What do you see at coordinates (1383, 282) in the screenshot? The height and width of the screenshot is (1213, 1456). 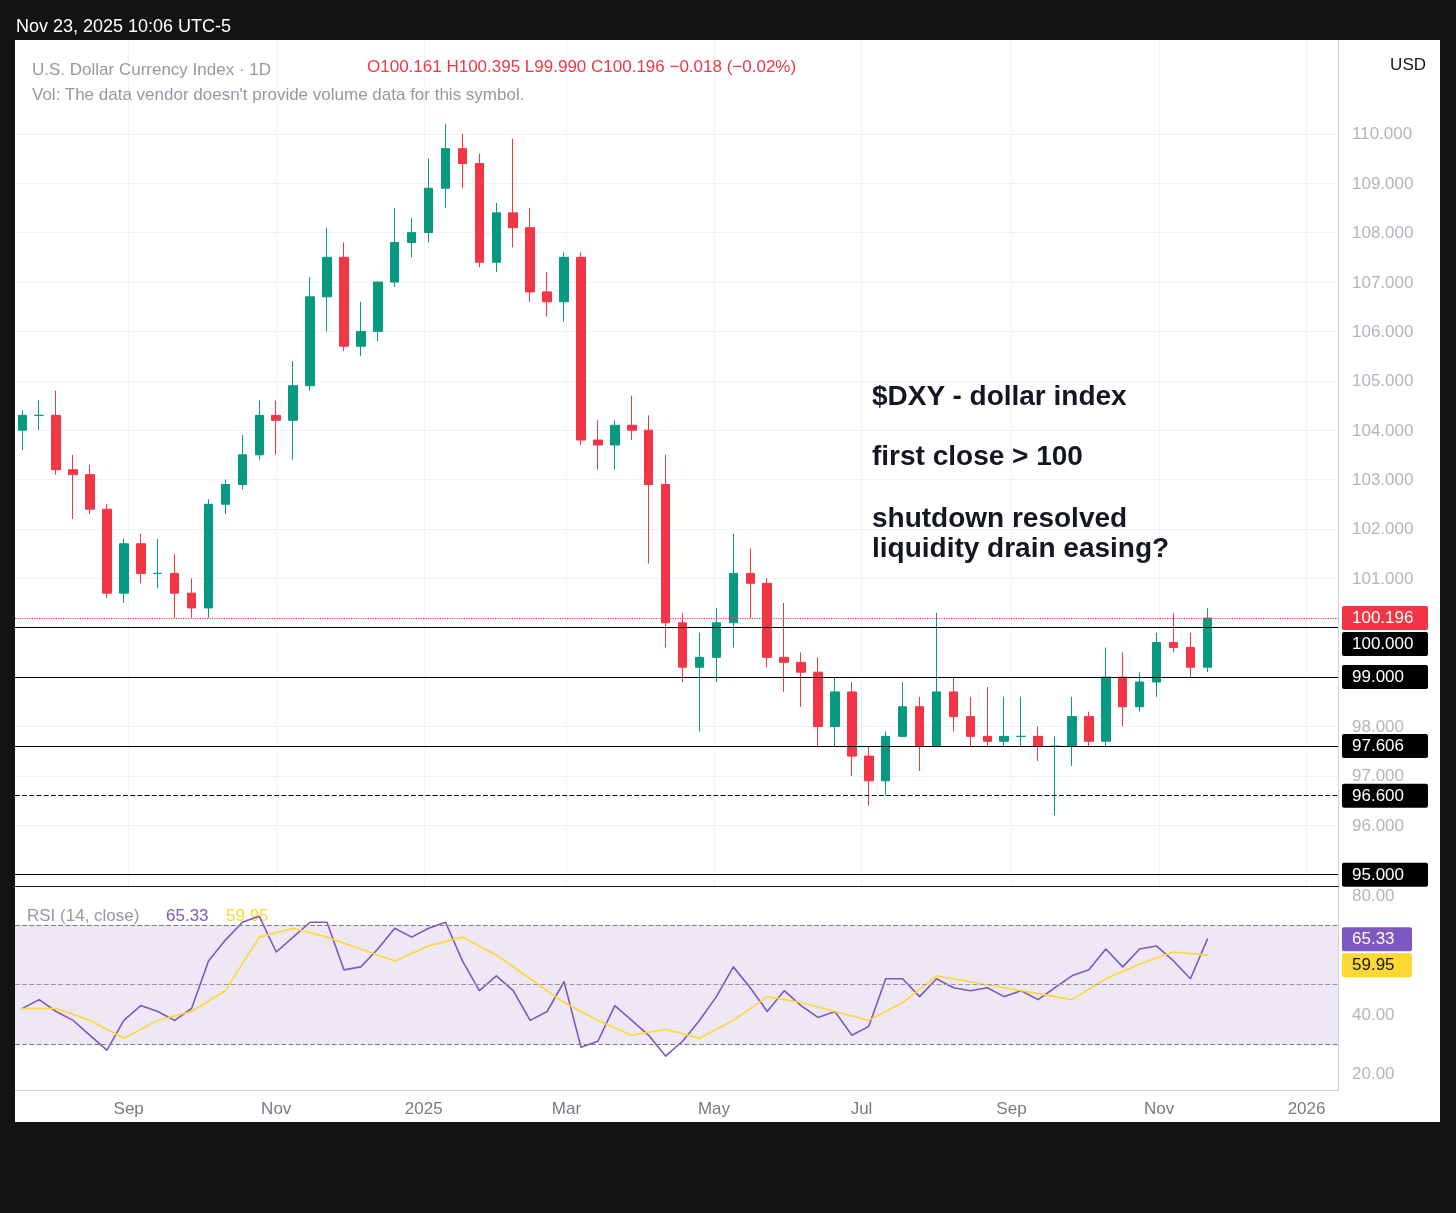 I see `y-tick-label: 107.000` at bounding box center [1383, 282].